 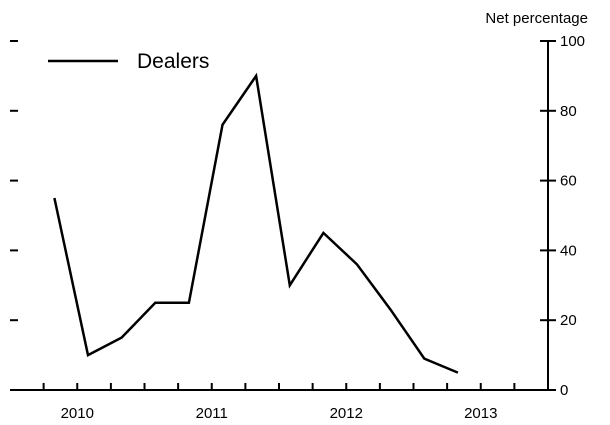 What do you see at coordinates (568, 250) in the screenshot?
I see `y-tick-label: 40` at bounding box center [568, 250].